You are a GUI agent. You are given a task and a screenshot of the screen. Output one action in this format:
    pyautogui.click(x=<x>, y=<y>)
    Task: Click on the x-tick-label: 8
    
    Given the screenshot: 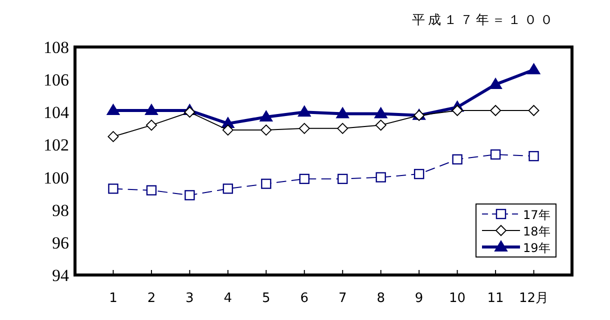 What is the action you would take?
    pyautogui.click(x=380, y=298)
    